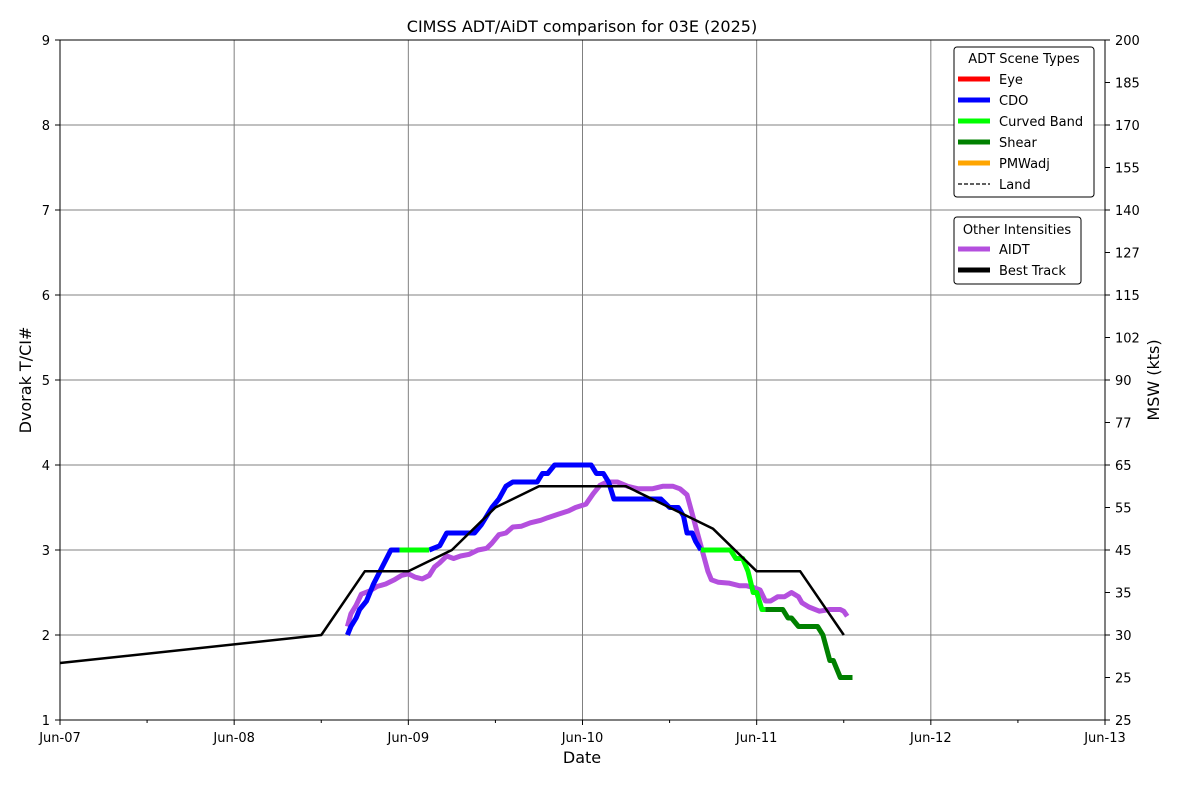 This screenshot has width=1200, height=800. Describe the element at coordinates (756, 738) in the screenshot. I see `x-tick-label: Jun-11` at that location.